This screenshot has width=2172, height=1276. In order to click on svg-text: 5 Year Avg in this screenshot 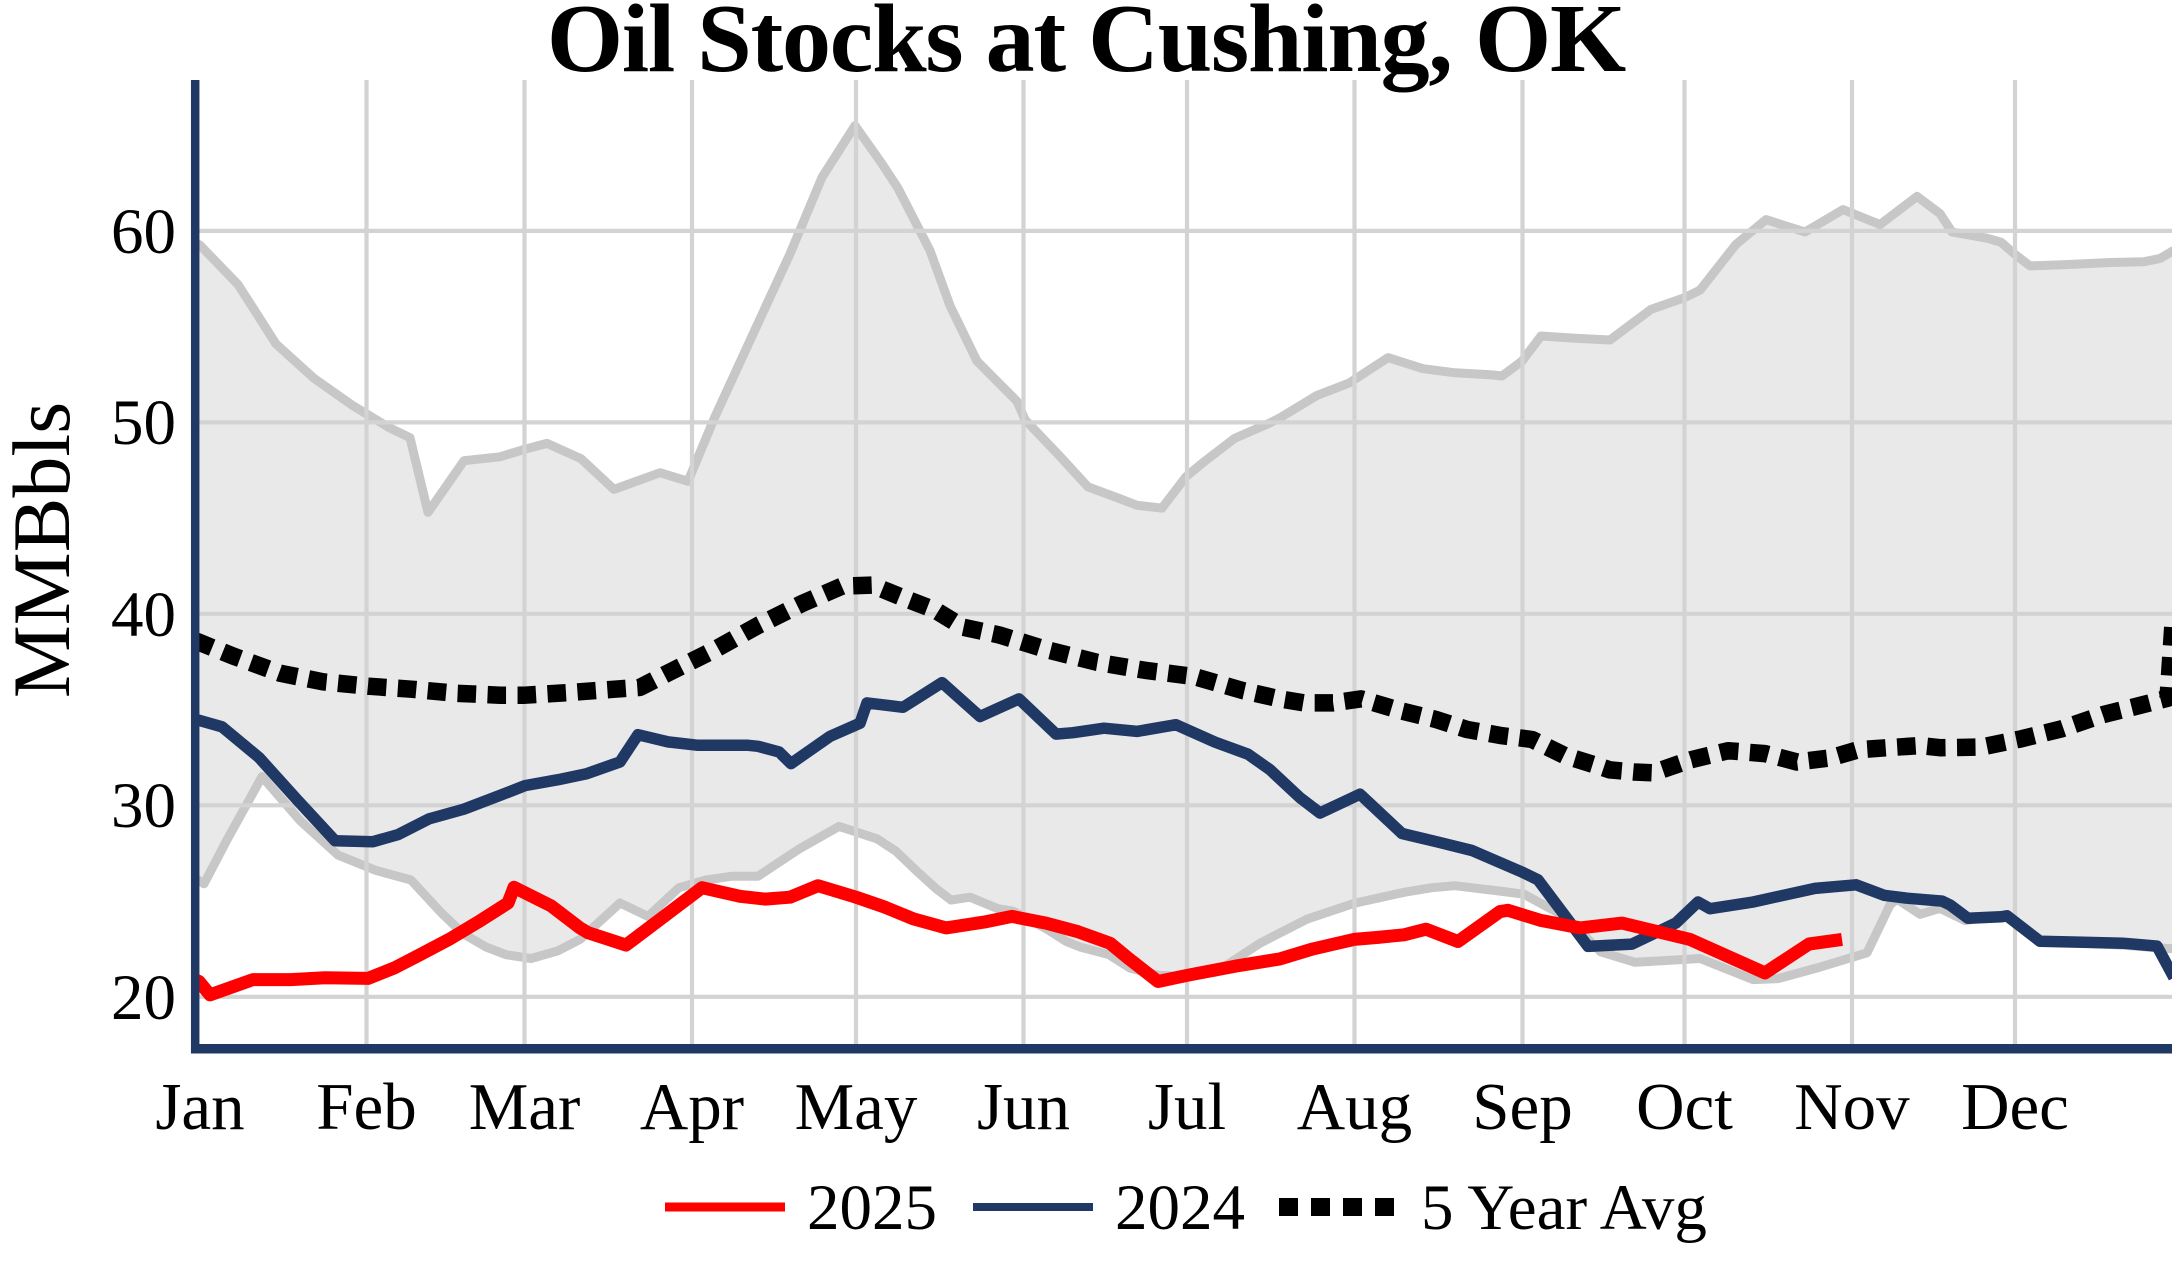, I will do `click(1564, 1208)`.